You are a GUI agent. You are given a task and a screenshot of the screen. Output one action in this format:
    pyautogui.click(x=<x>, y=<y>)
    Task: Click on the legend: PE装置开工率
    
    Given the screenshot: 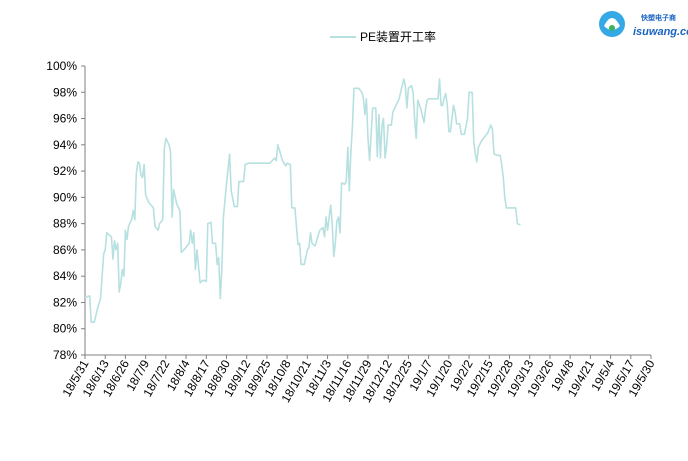 What is the action you would take?
    pyautogui.click(x=383, y=36)
    